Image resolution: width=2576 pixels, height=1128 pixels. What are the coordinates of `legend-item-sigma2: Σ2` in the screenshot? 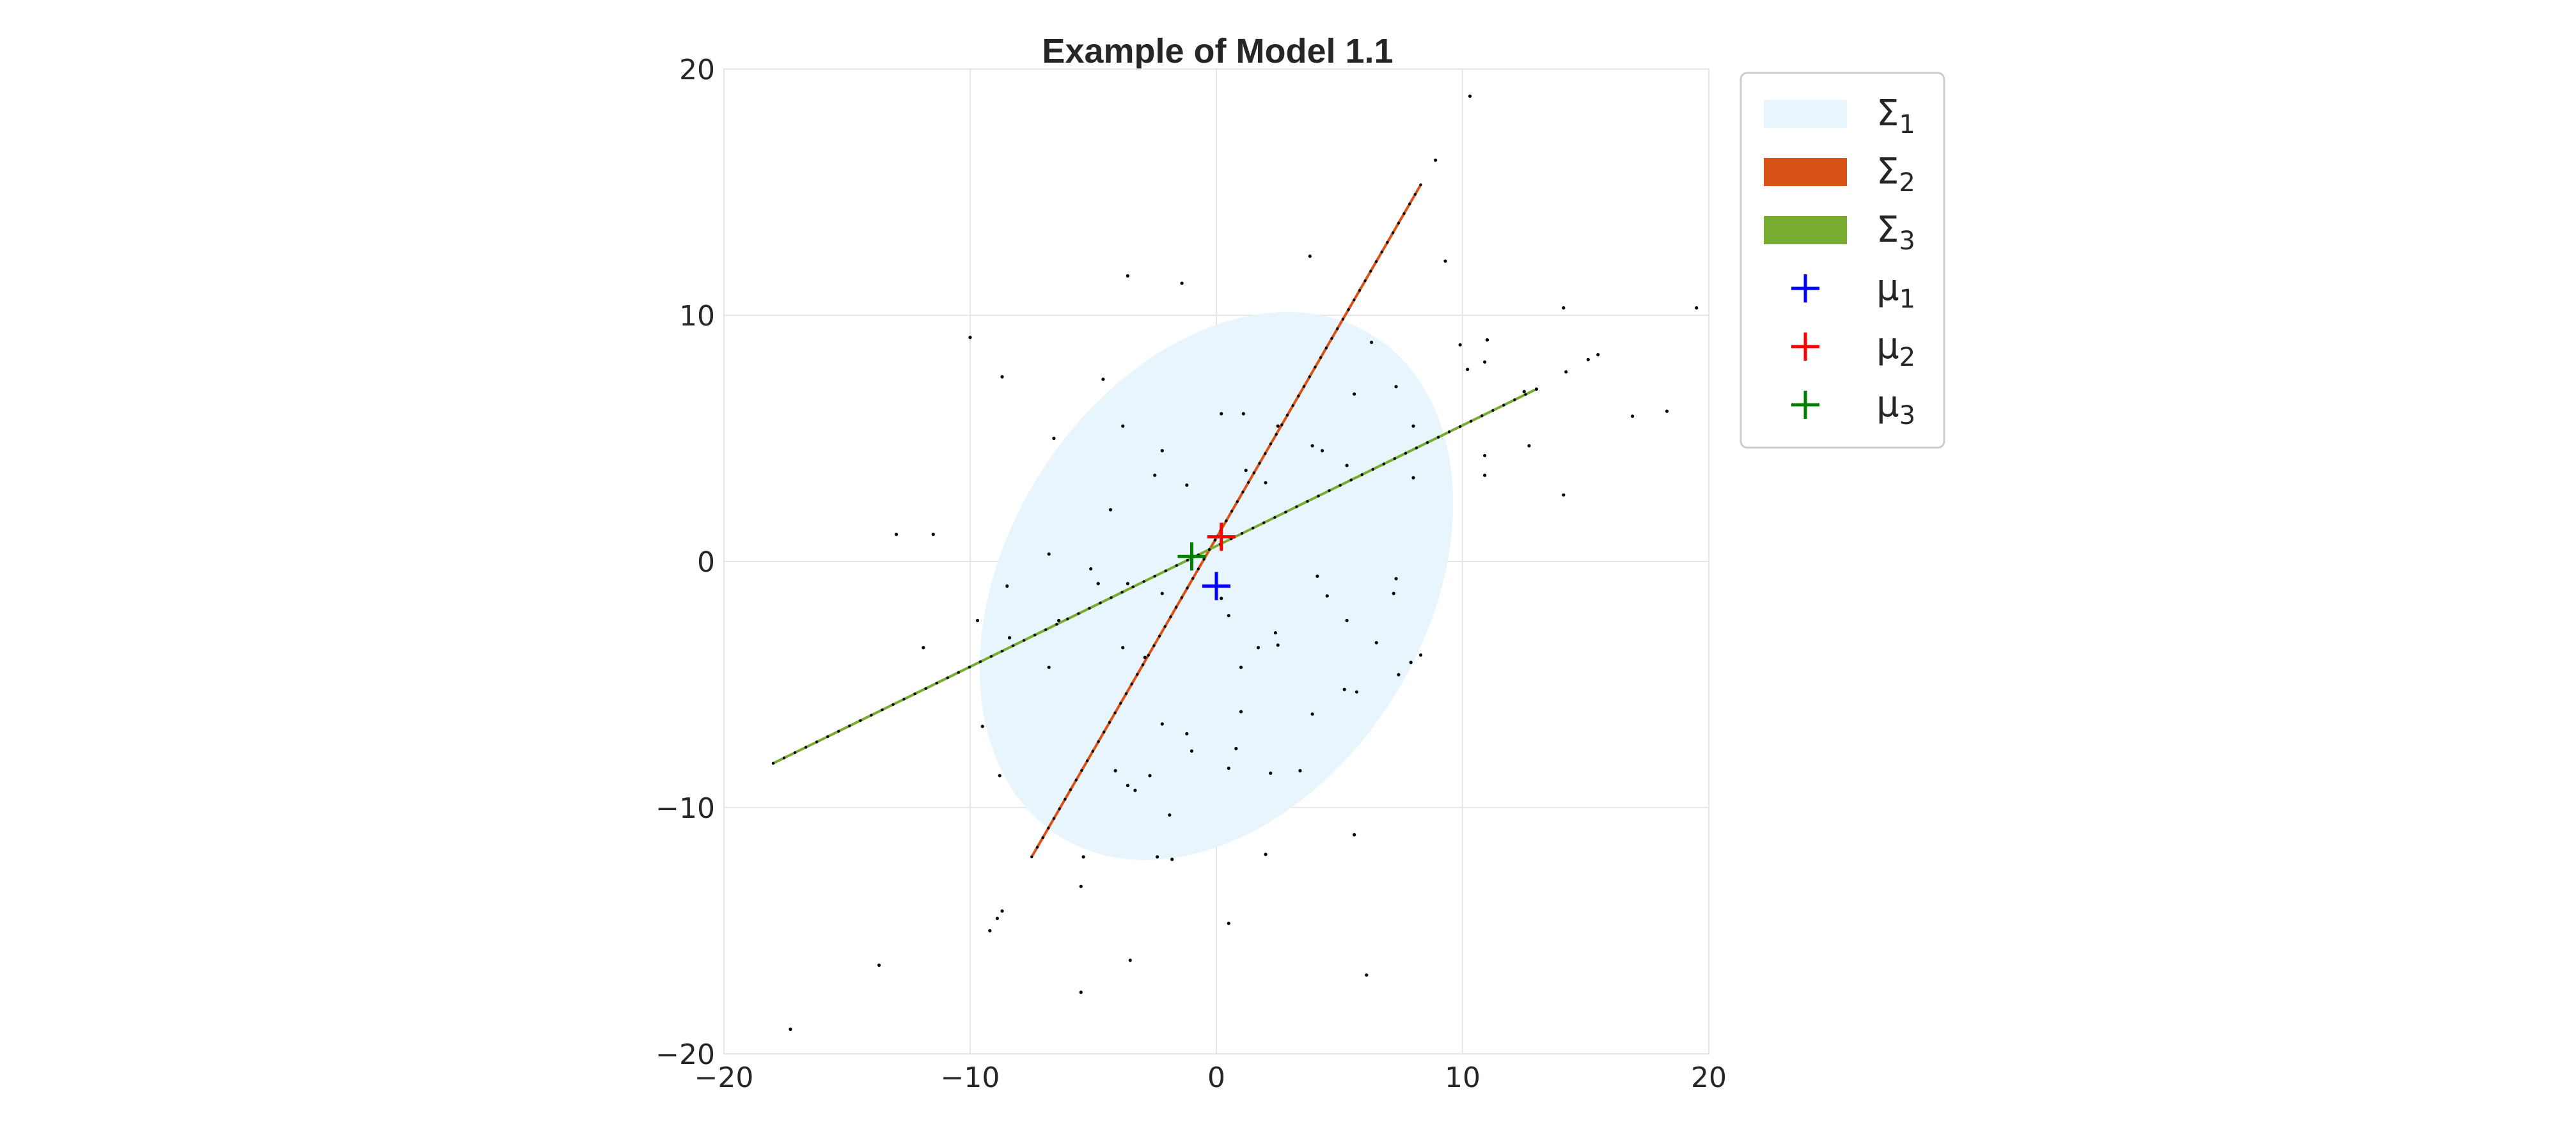 It's located at (1839, 175).